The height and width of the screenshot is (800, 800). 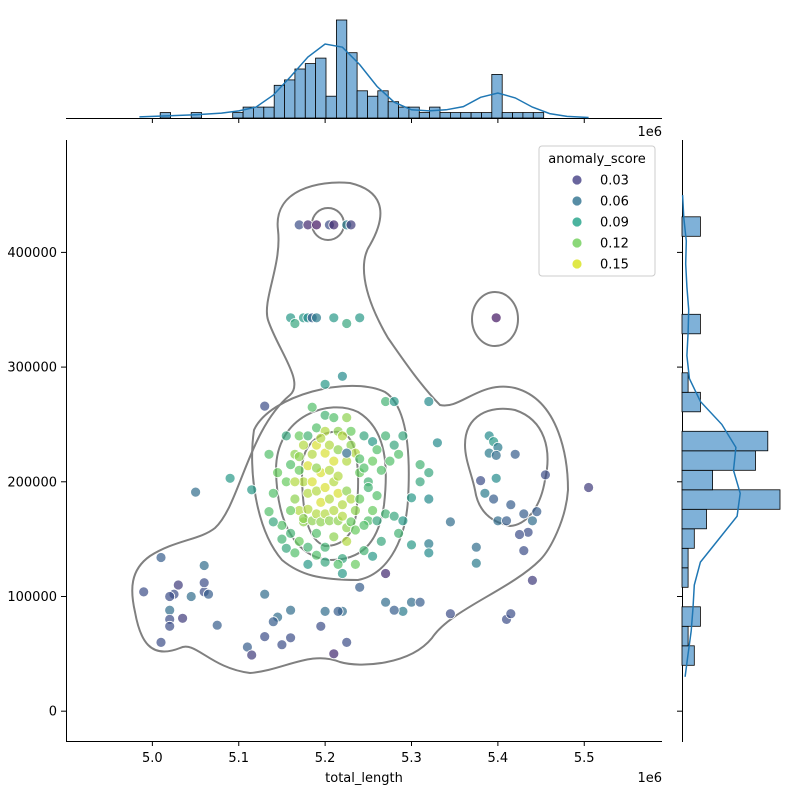 What do you see at coordinates (364, 69) in the screenshot?
I see `top-marginal-histogram` at bounding box center [364, 69].